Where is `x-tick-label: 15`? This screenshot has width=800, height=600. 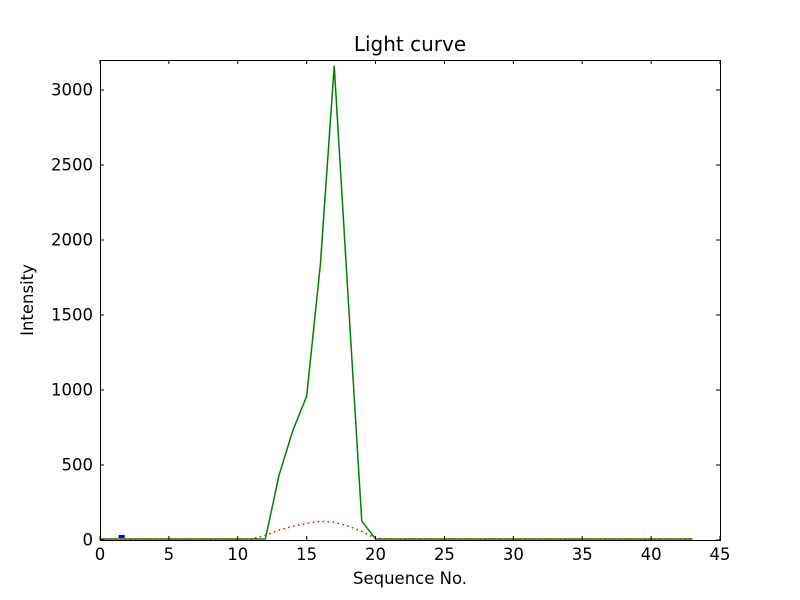 x-tick-label: 15 is located at coordinates (306, 554).